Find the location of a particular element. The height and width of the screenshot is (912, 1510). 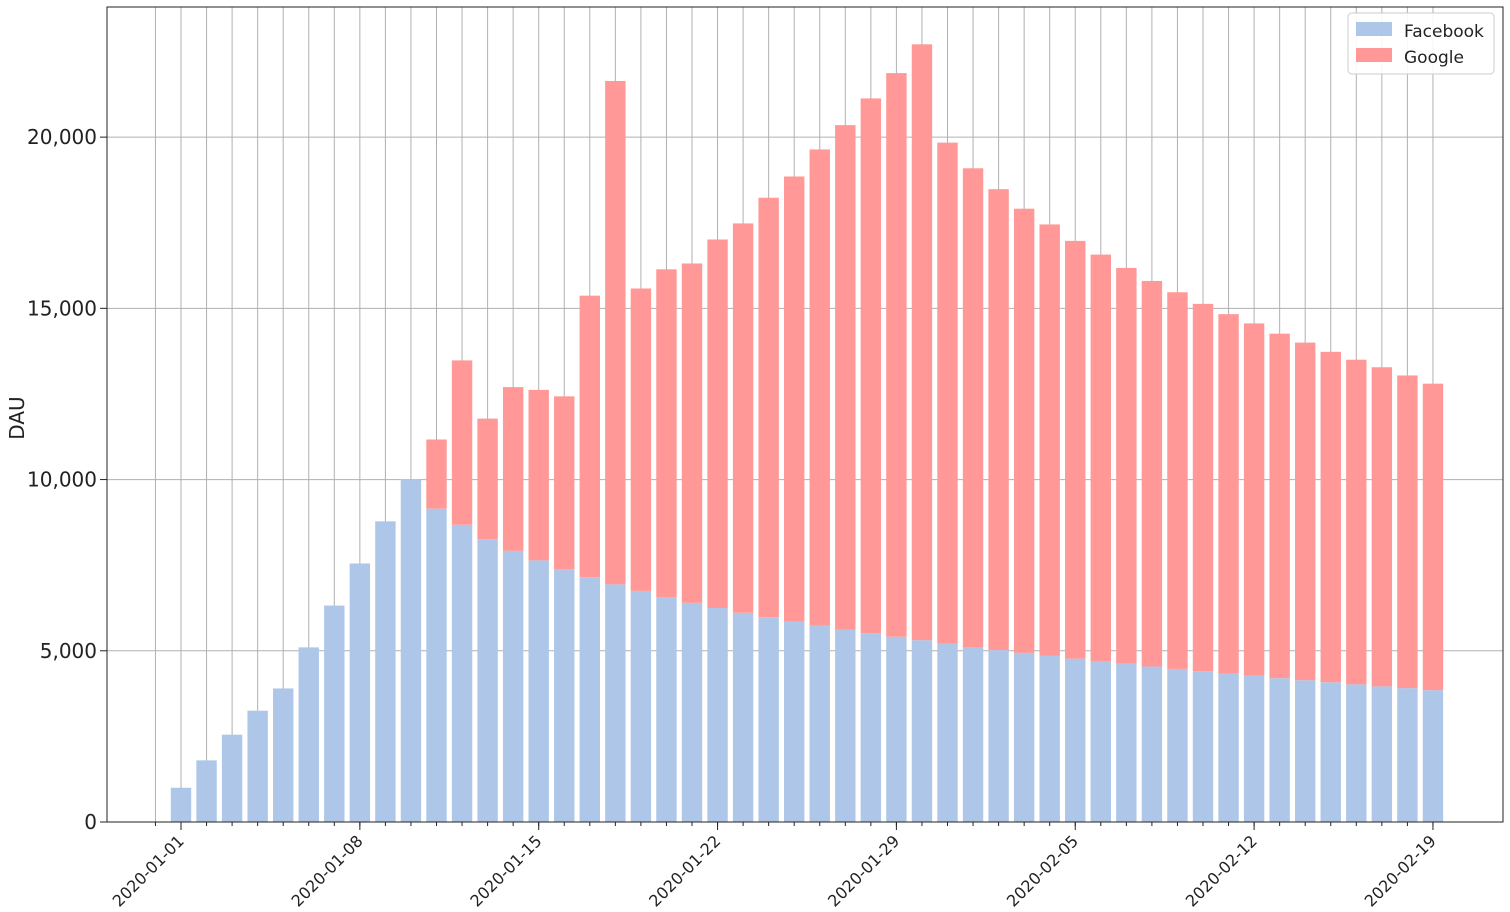

legend-label-google: Google is located at coordinates (1434, 58).